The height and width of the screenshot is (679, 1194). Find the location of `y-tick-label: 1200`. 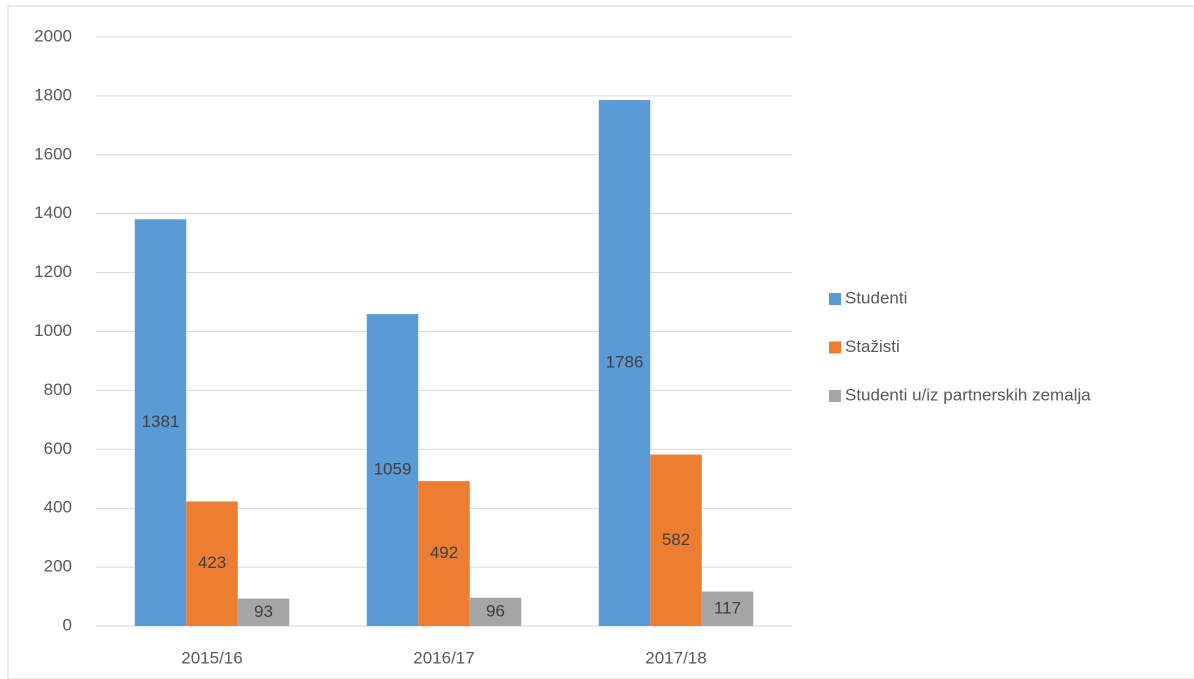

y-tick-label: 1200 is located at coordinates (53, 271).